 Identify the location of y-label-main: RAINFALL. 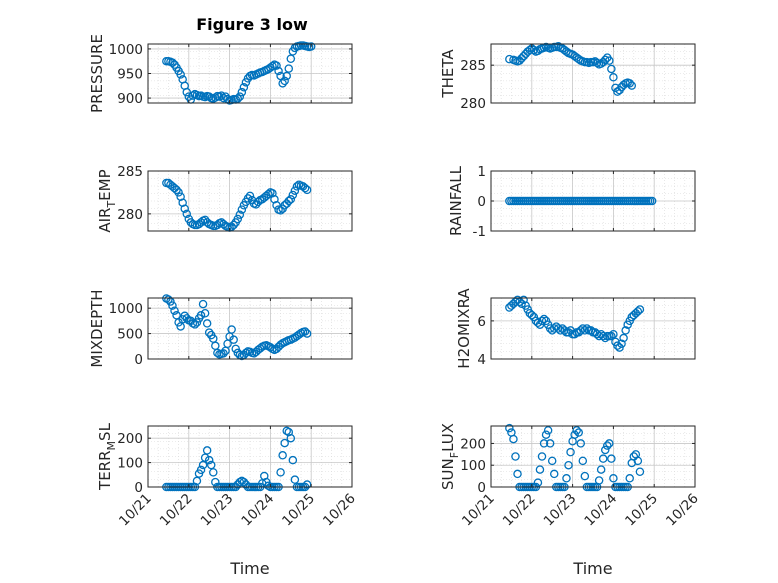
(456, 200).